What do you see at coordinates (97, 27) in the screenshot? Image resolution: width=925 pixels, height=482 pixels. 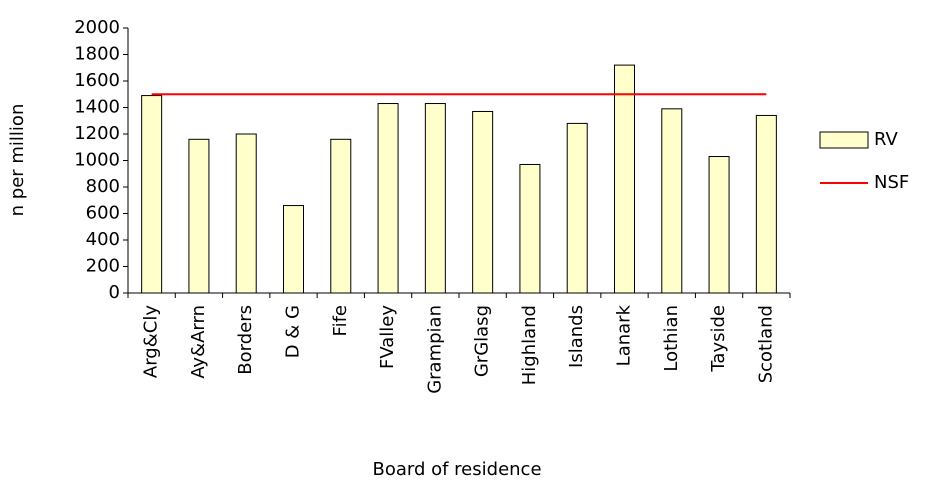 I see `y-tick-label: 2000` at bounding box center [97, 27].